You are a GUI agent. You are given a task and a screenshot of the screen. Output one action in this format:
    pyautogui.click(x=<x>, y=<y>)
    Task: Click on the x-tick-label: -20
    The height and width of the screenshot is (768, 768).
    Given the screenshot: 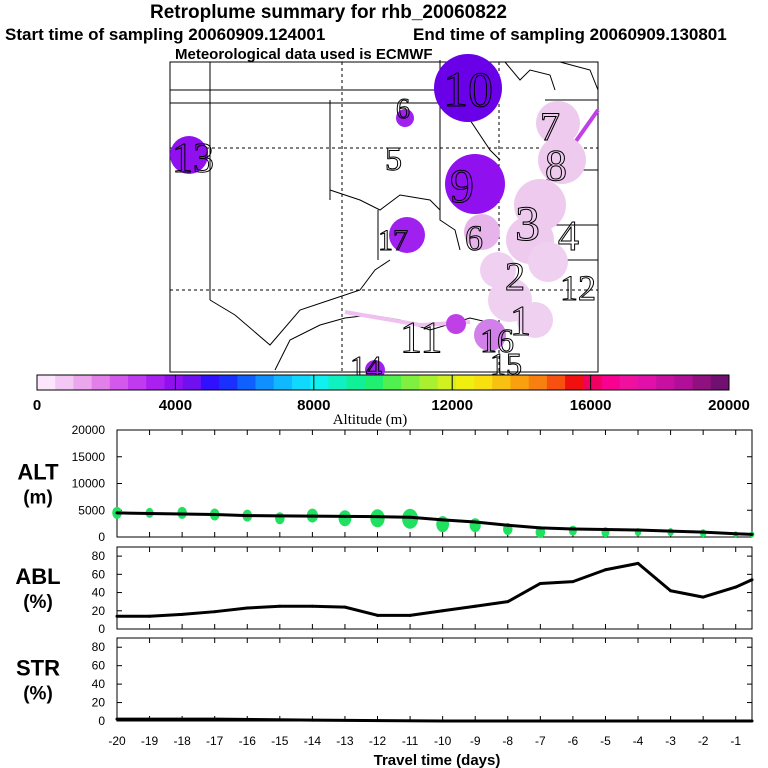 What is the action you would take?
    pyautogui.click(x=117, y=741)
    